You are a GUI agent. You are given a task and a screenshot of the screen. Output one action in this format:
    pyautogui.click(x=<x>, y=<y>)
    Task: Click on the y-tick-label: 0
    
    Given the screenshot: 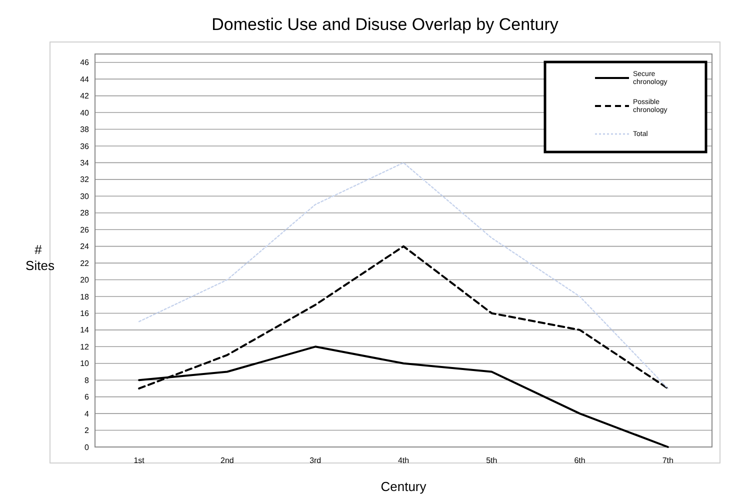 What is the action you would take?
    pyautogui.click(x=87, y=447)
    